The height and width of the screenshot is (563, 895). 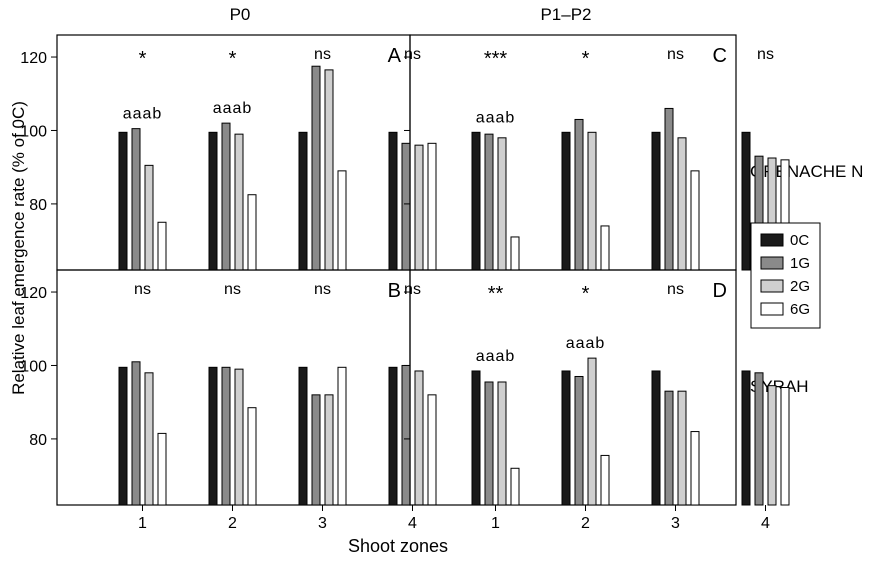 What do you see at coordinates (565, 14) in the screenshot?
I see `column-title-p1p2: P1–P2` at bounding box center [565, 14].